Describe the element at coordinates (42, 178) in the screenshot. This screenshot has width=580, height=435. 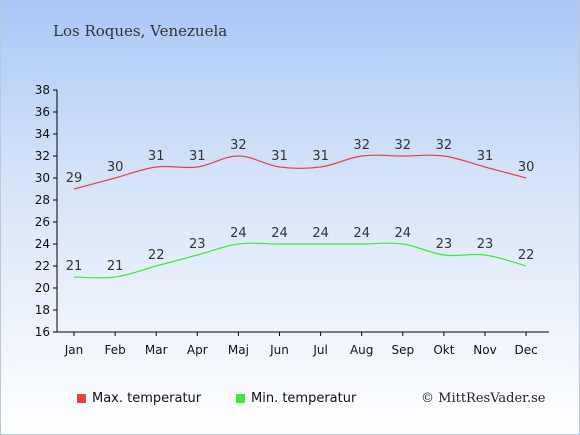
I see `y-tick-label: 30` at that location.